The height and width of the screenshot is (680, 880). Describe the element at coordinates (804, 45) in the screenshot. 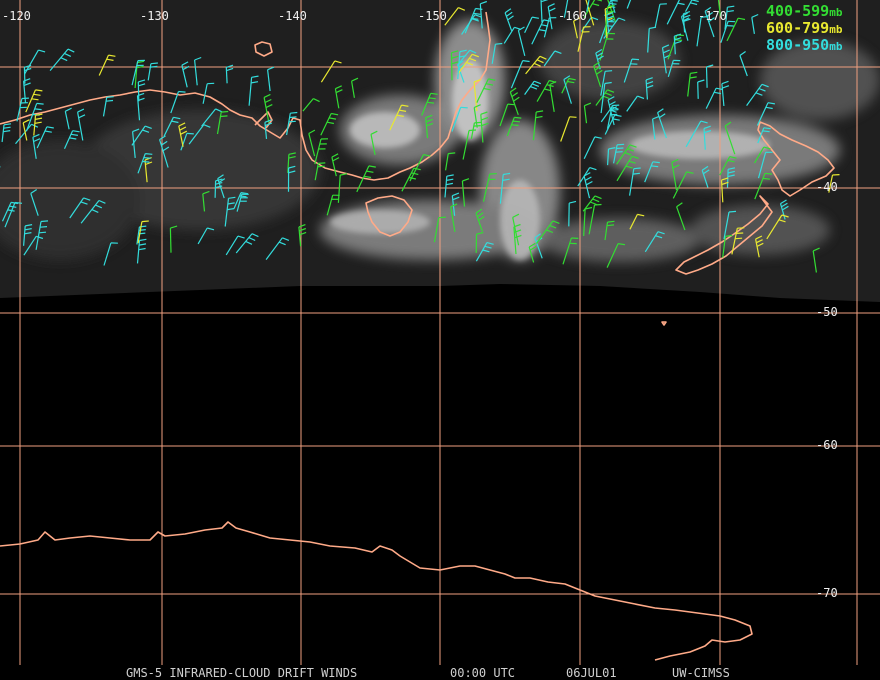

I see `legend-item-low: 800-950mb` at that location.